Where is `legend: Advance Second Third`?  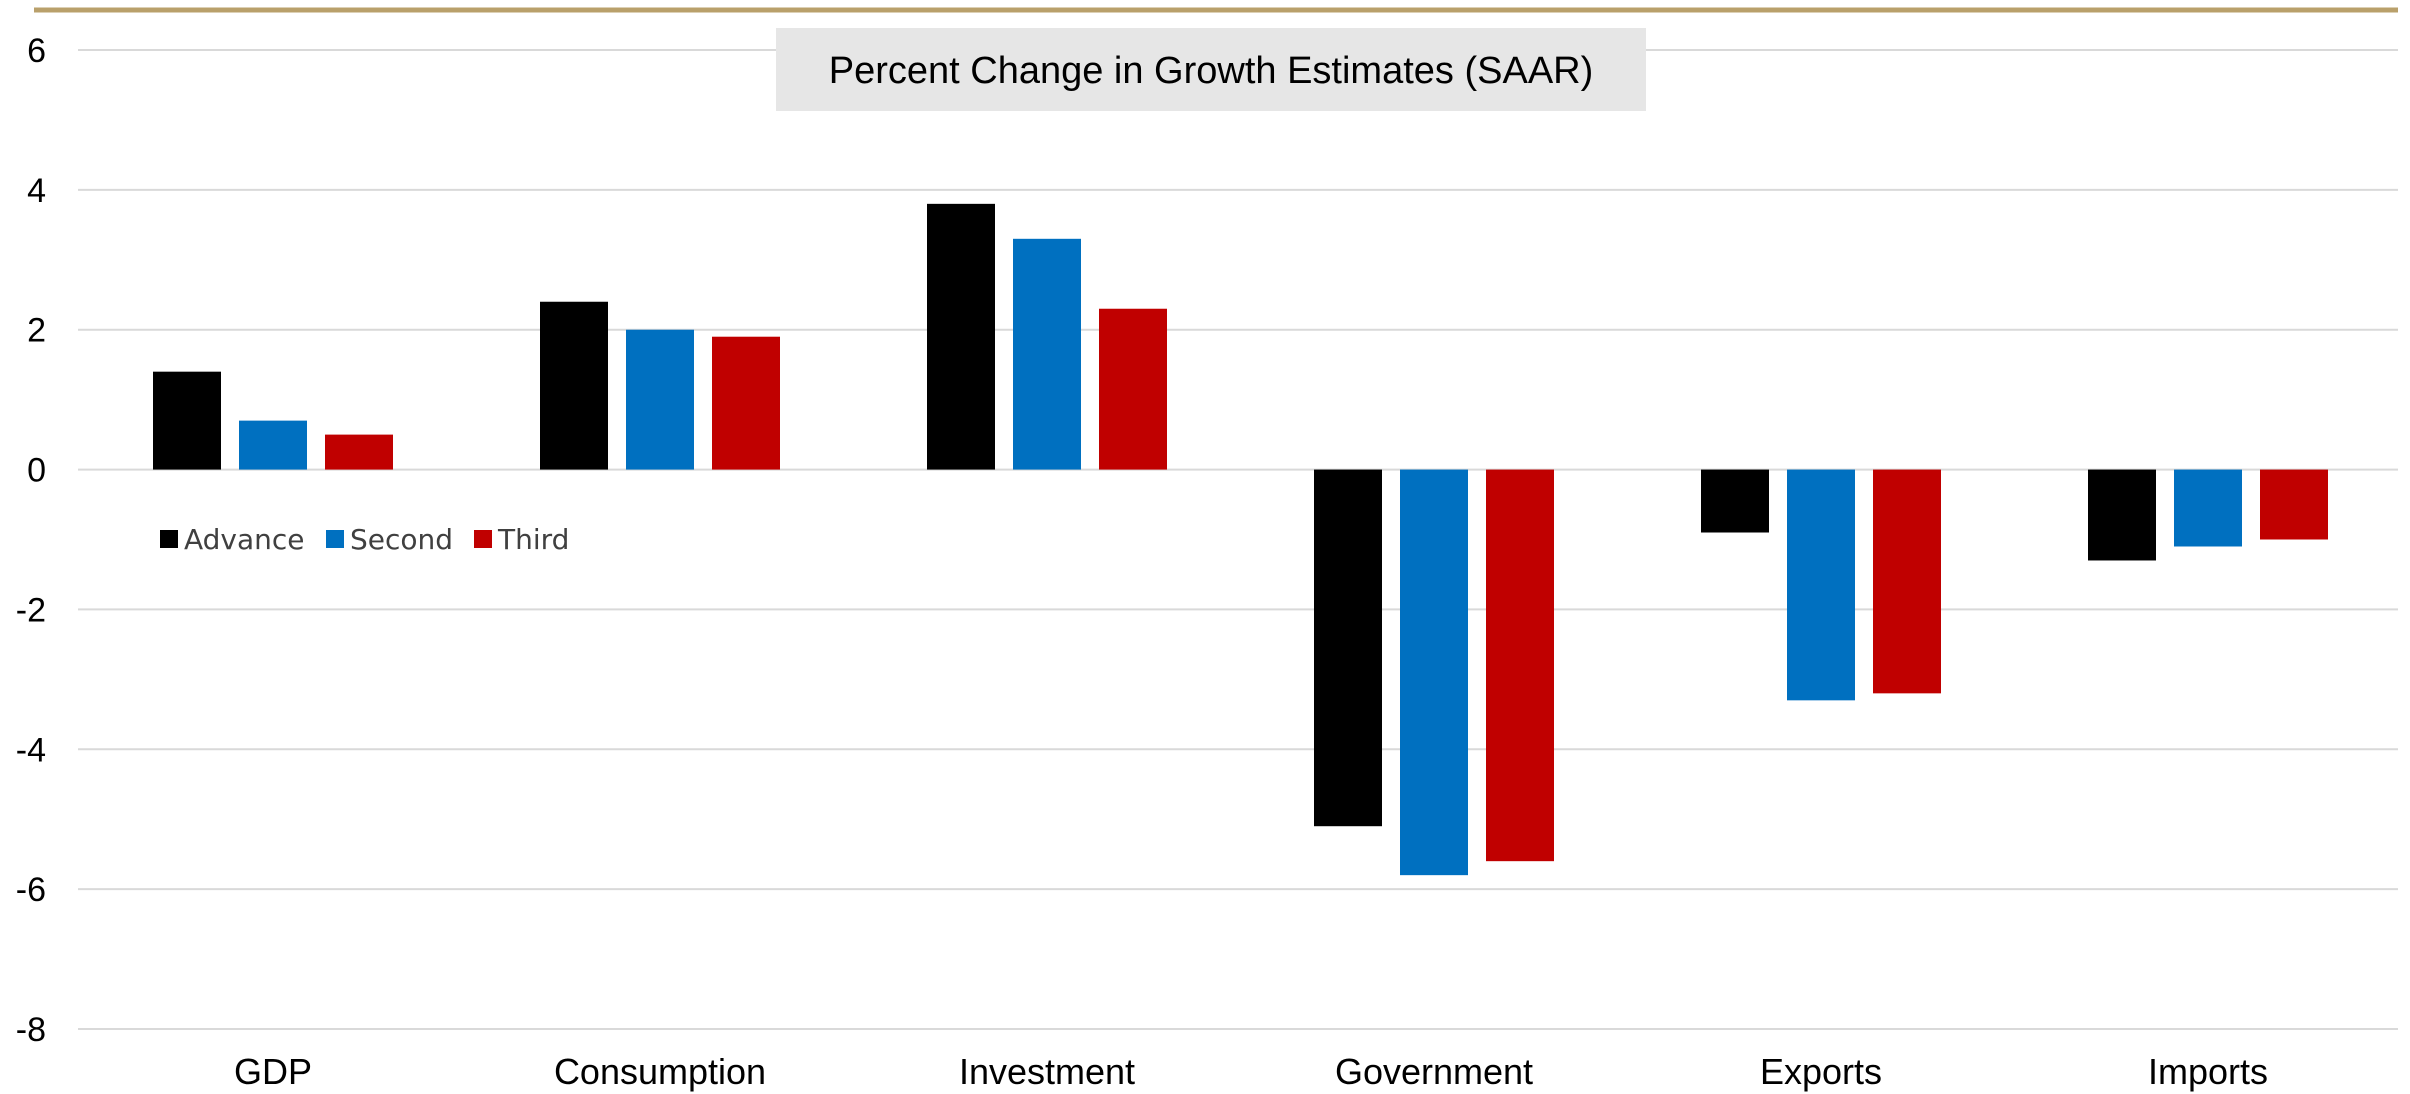
legend: Advance Second Third is located at coordinates (364, 539).